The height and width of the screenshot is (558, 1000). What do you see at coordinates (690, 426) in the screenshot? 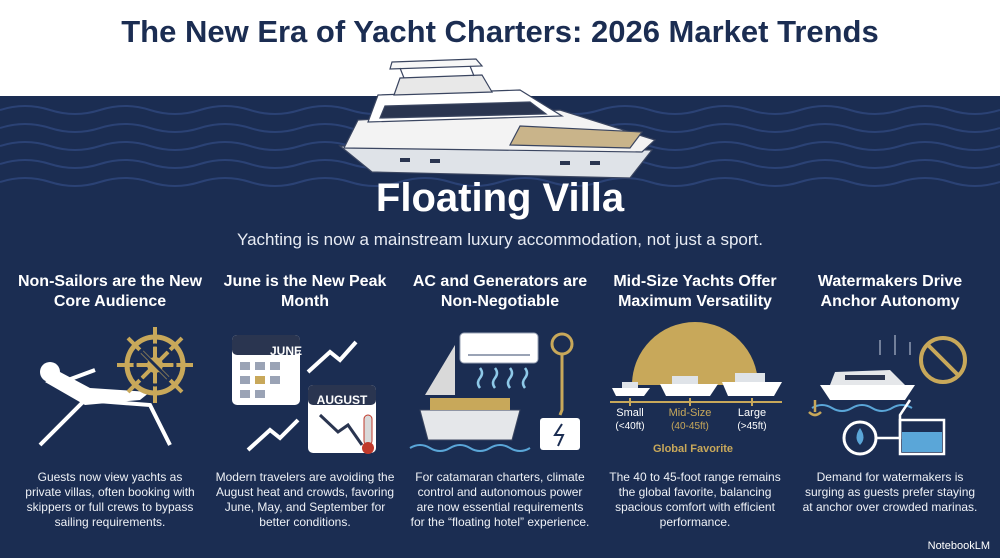
I see `size-range: (40-45ft)` at bounding box center [690, 426].